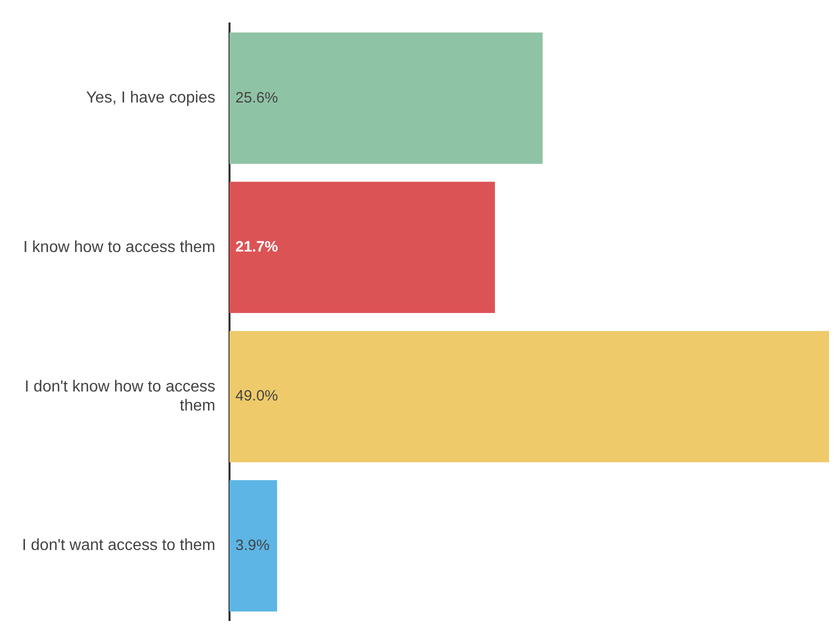  I want to click on y-tick-label: Yes, I have copies, so click(151, 98).